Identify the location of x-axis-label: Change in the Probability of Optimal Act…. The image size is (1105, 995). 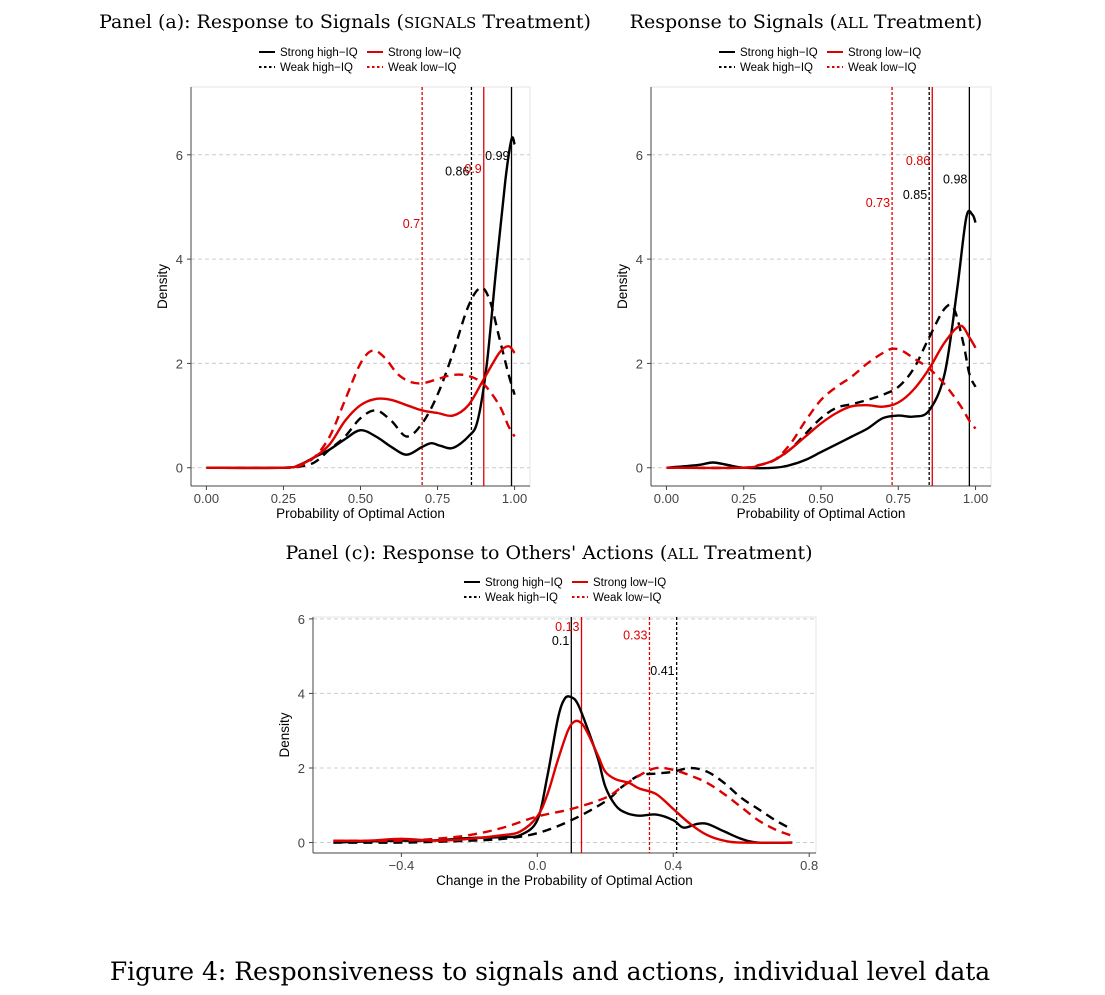
(564, 880).